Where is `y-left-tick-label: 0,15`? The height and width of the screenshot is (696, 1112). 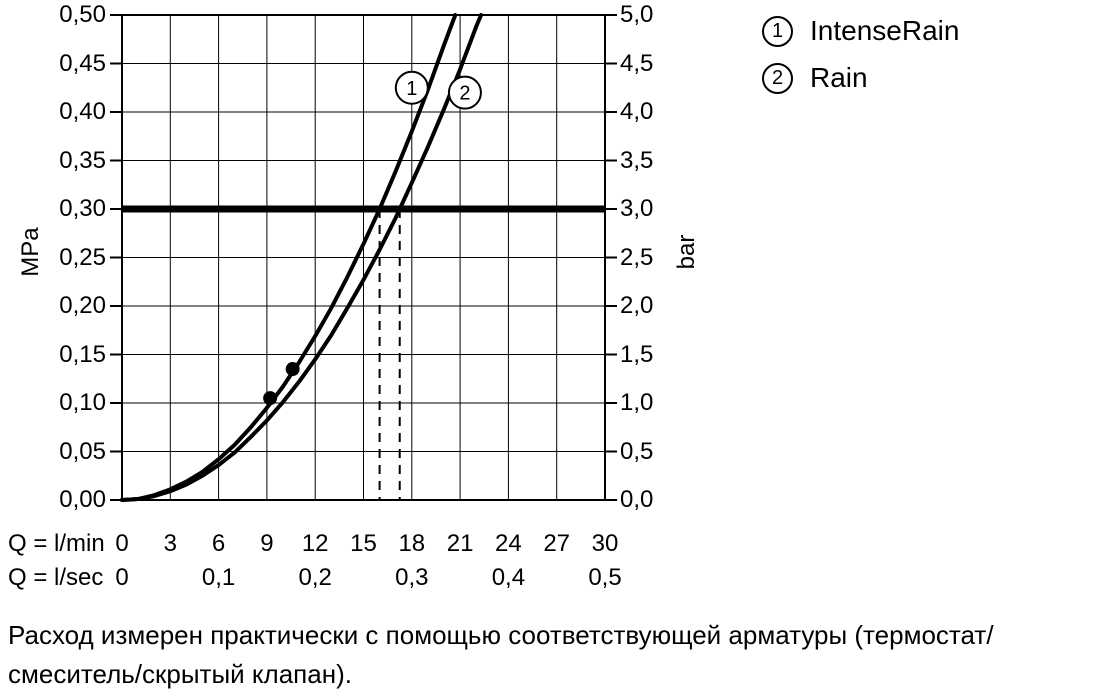 y-left-tick-label: 0,15 is located at coordinates (82, 354).